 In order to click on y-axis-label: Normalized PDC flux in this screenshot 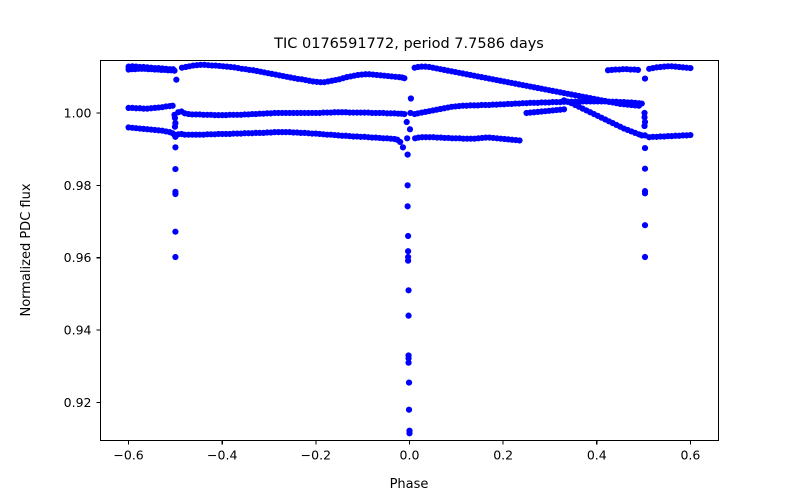, I will do `click(26, 249)`.